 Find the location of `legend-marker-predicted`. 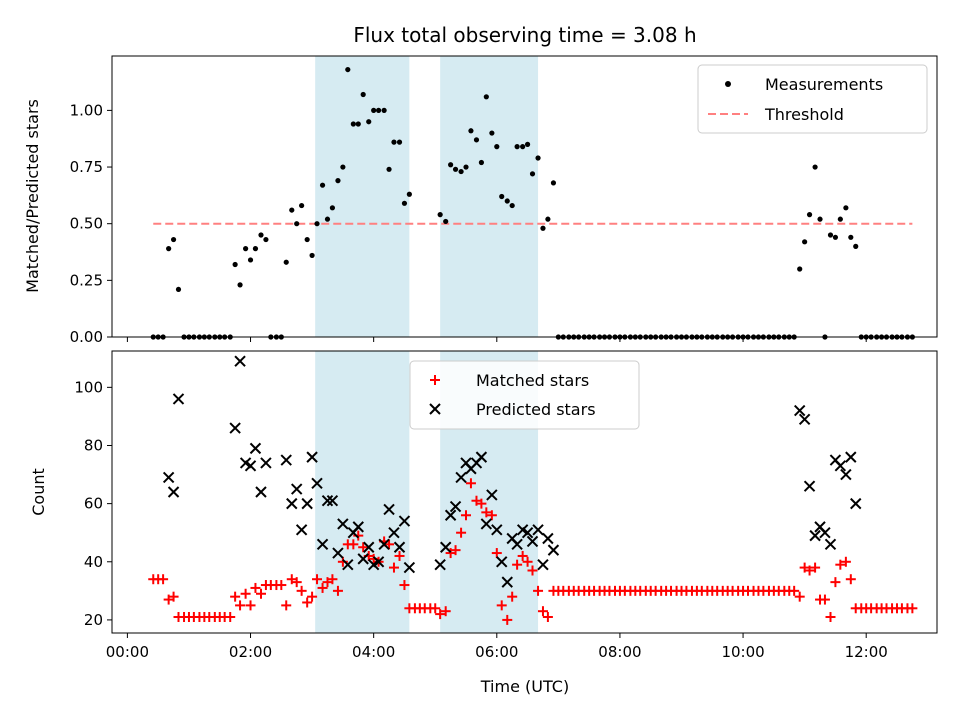

legend-marker-predicted is located at coordinates (435, 409).